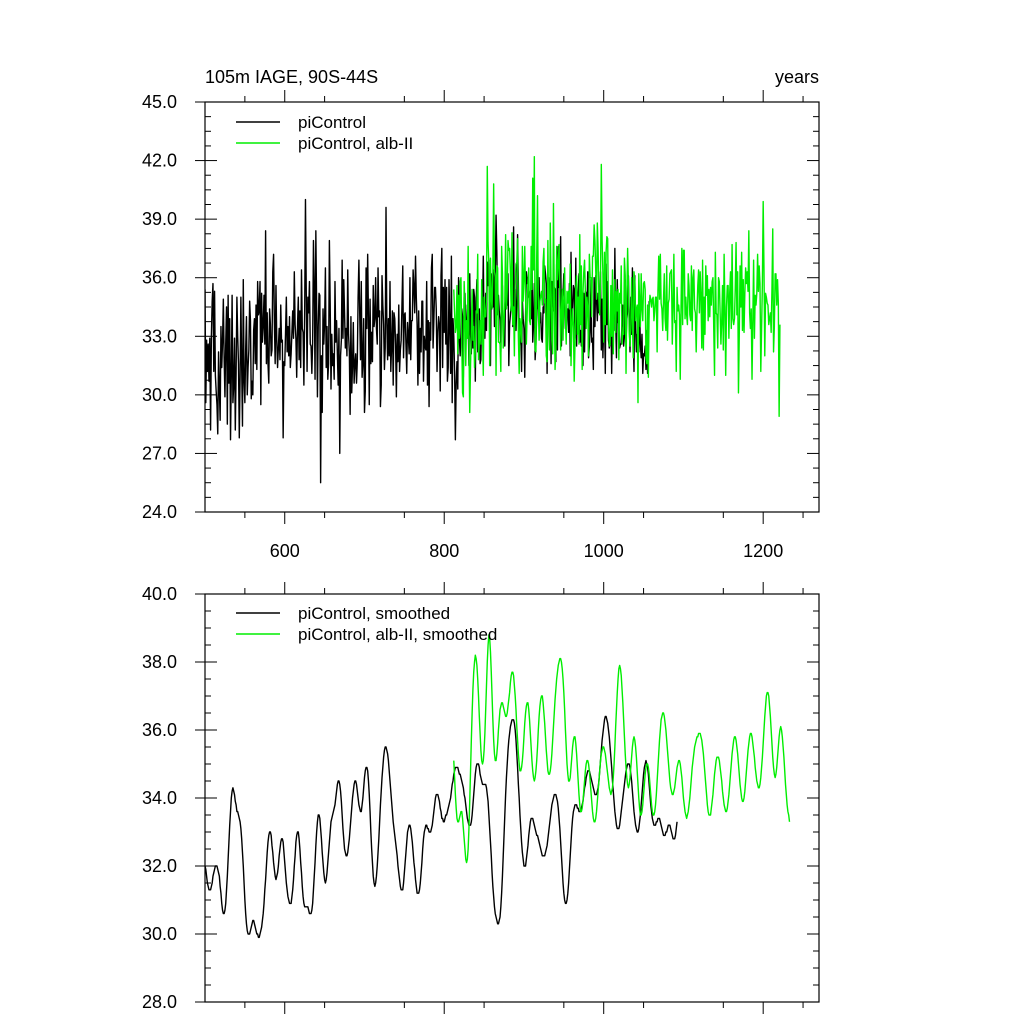  Describe the element at coordinates (159, 512) in the screenshot. I see `y-tick-label: 24.0` at that location.